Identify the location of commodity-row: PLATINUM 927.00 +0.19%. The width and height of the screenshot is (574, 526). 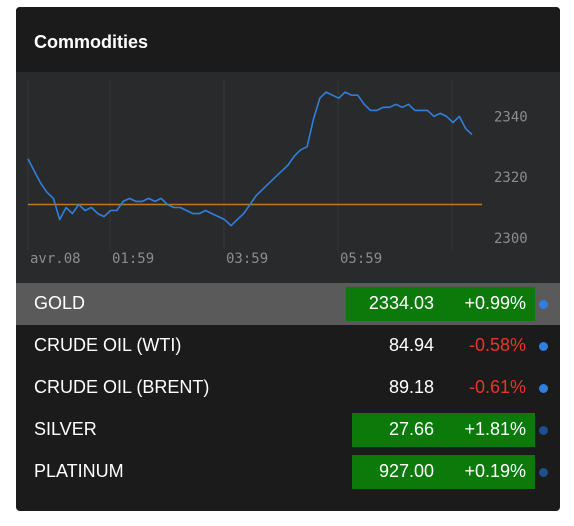
(288, 472).